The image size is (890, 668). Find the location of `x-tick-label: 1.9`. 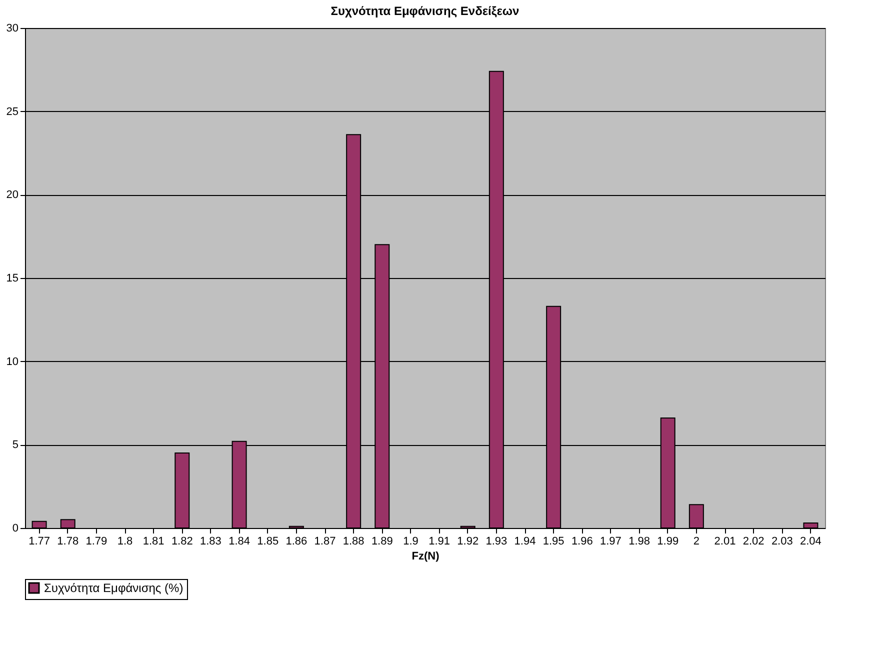

x-tick-label: 1.9 is located at coordinates (410, 542).